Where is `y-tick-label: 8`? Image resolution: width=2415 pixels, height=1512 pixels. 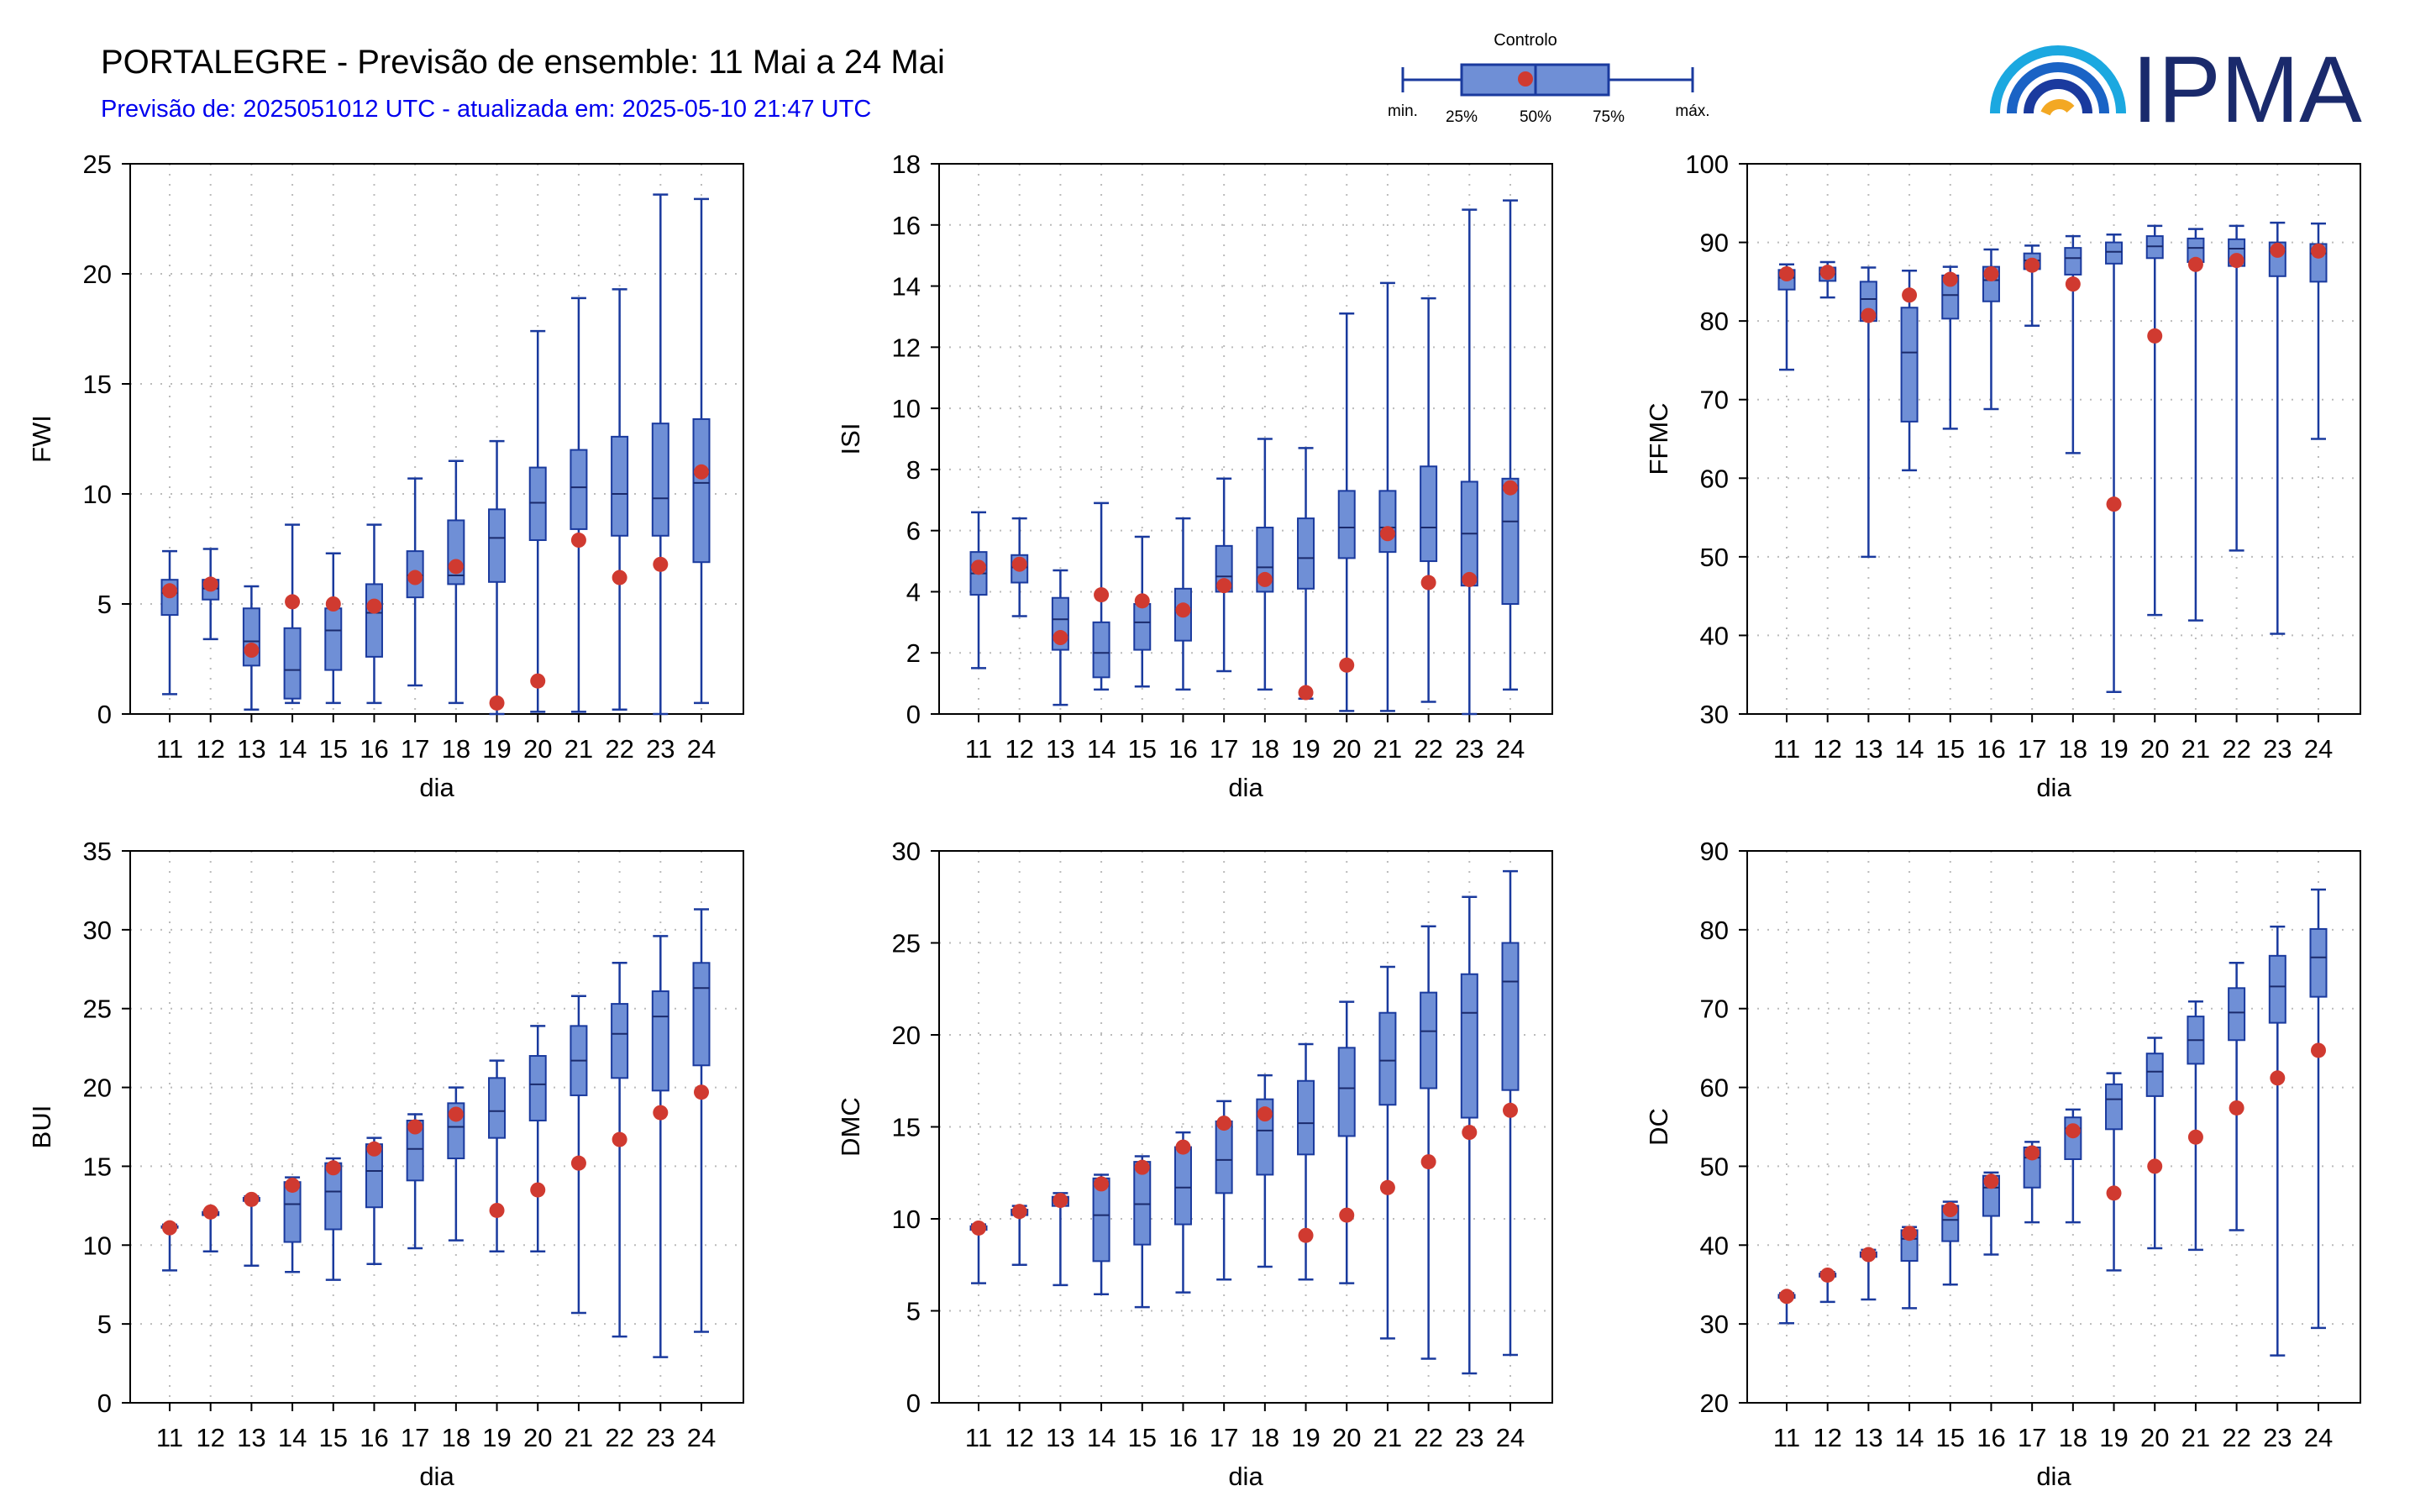 y-tick-label: 8 is located at coordinates (913, 470).